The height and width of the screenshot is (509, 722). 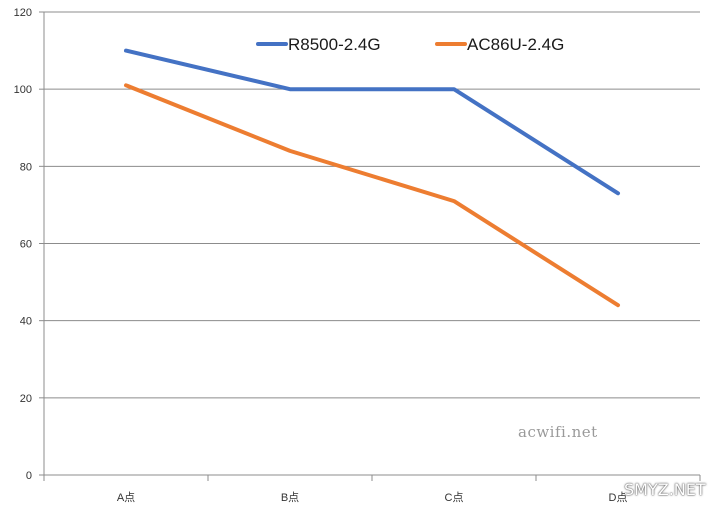 What do you see at coordinates (454, 497) in the screenshot?
I see `x-tick-label: C点` at bounding box center [454, 497].